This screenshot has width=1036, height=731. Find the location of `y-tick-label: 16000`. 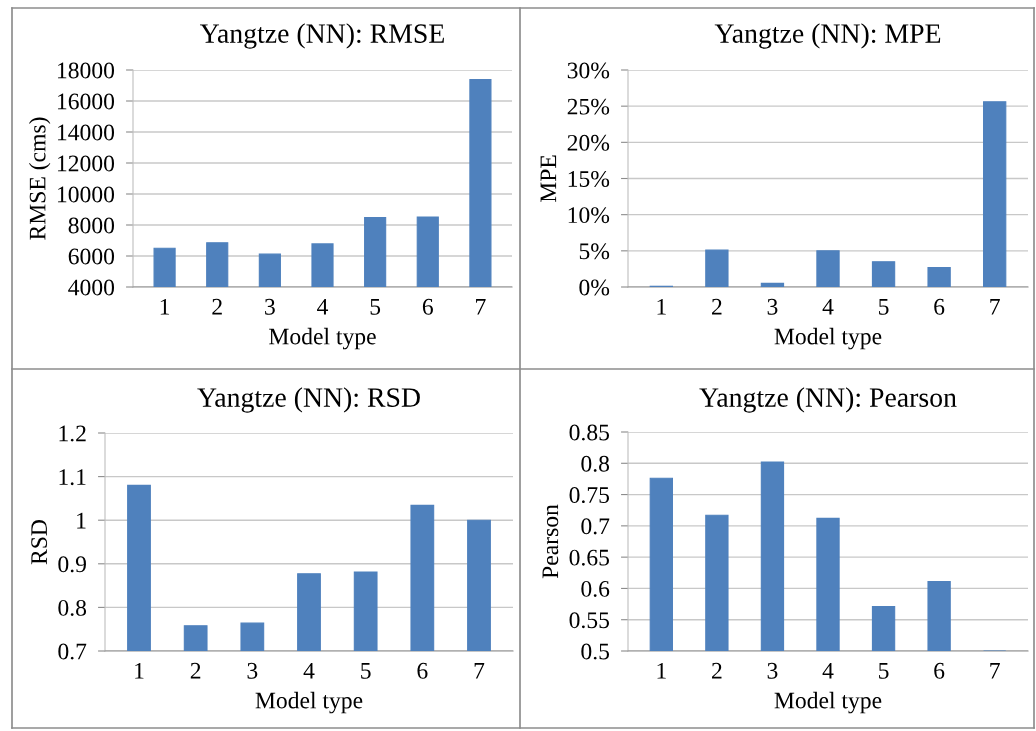

y-tick-label: 16000 is located at coordinates (86, 101).